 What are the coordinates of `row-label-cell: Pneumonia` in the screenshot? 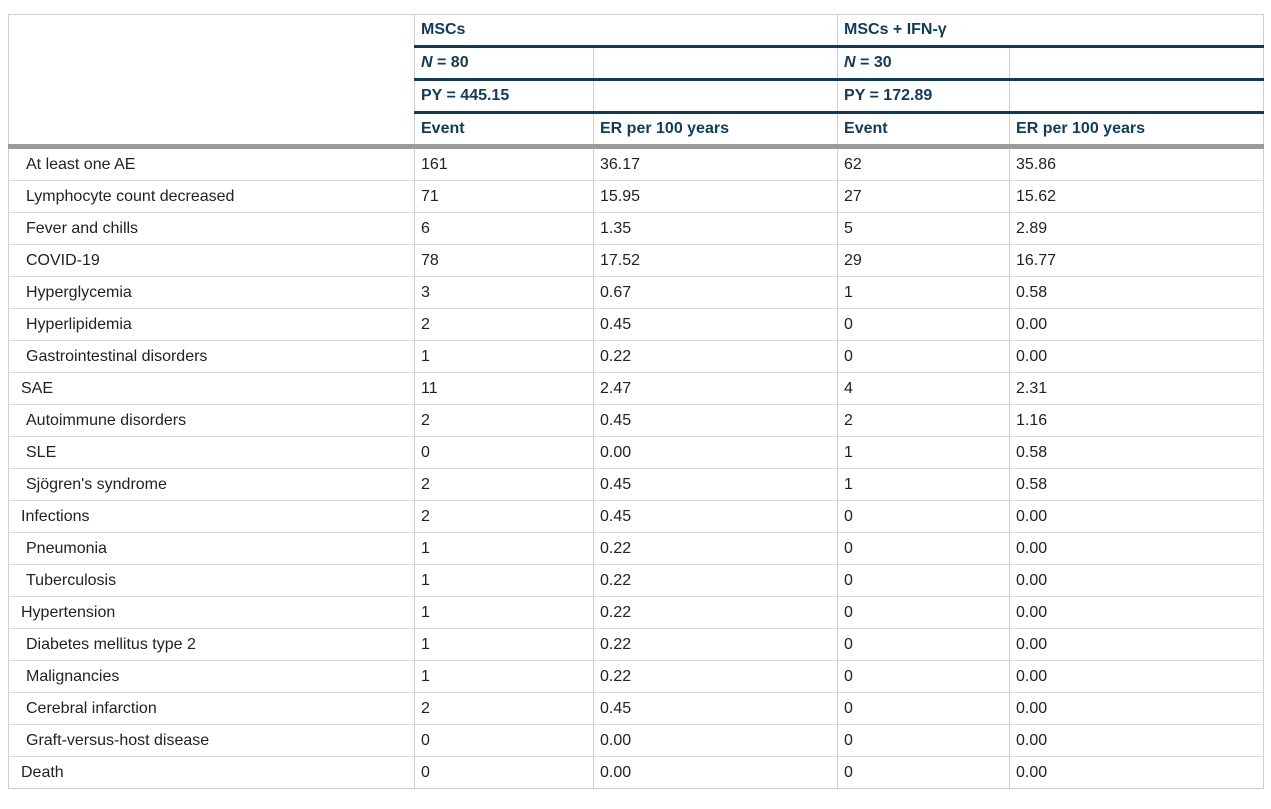 It's located at (211, 548).